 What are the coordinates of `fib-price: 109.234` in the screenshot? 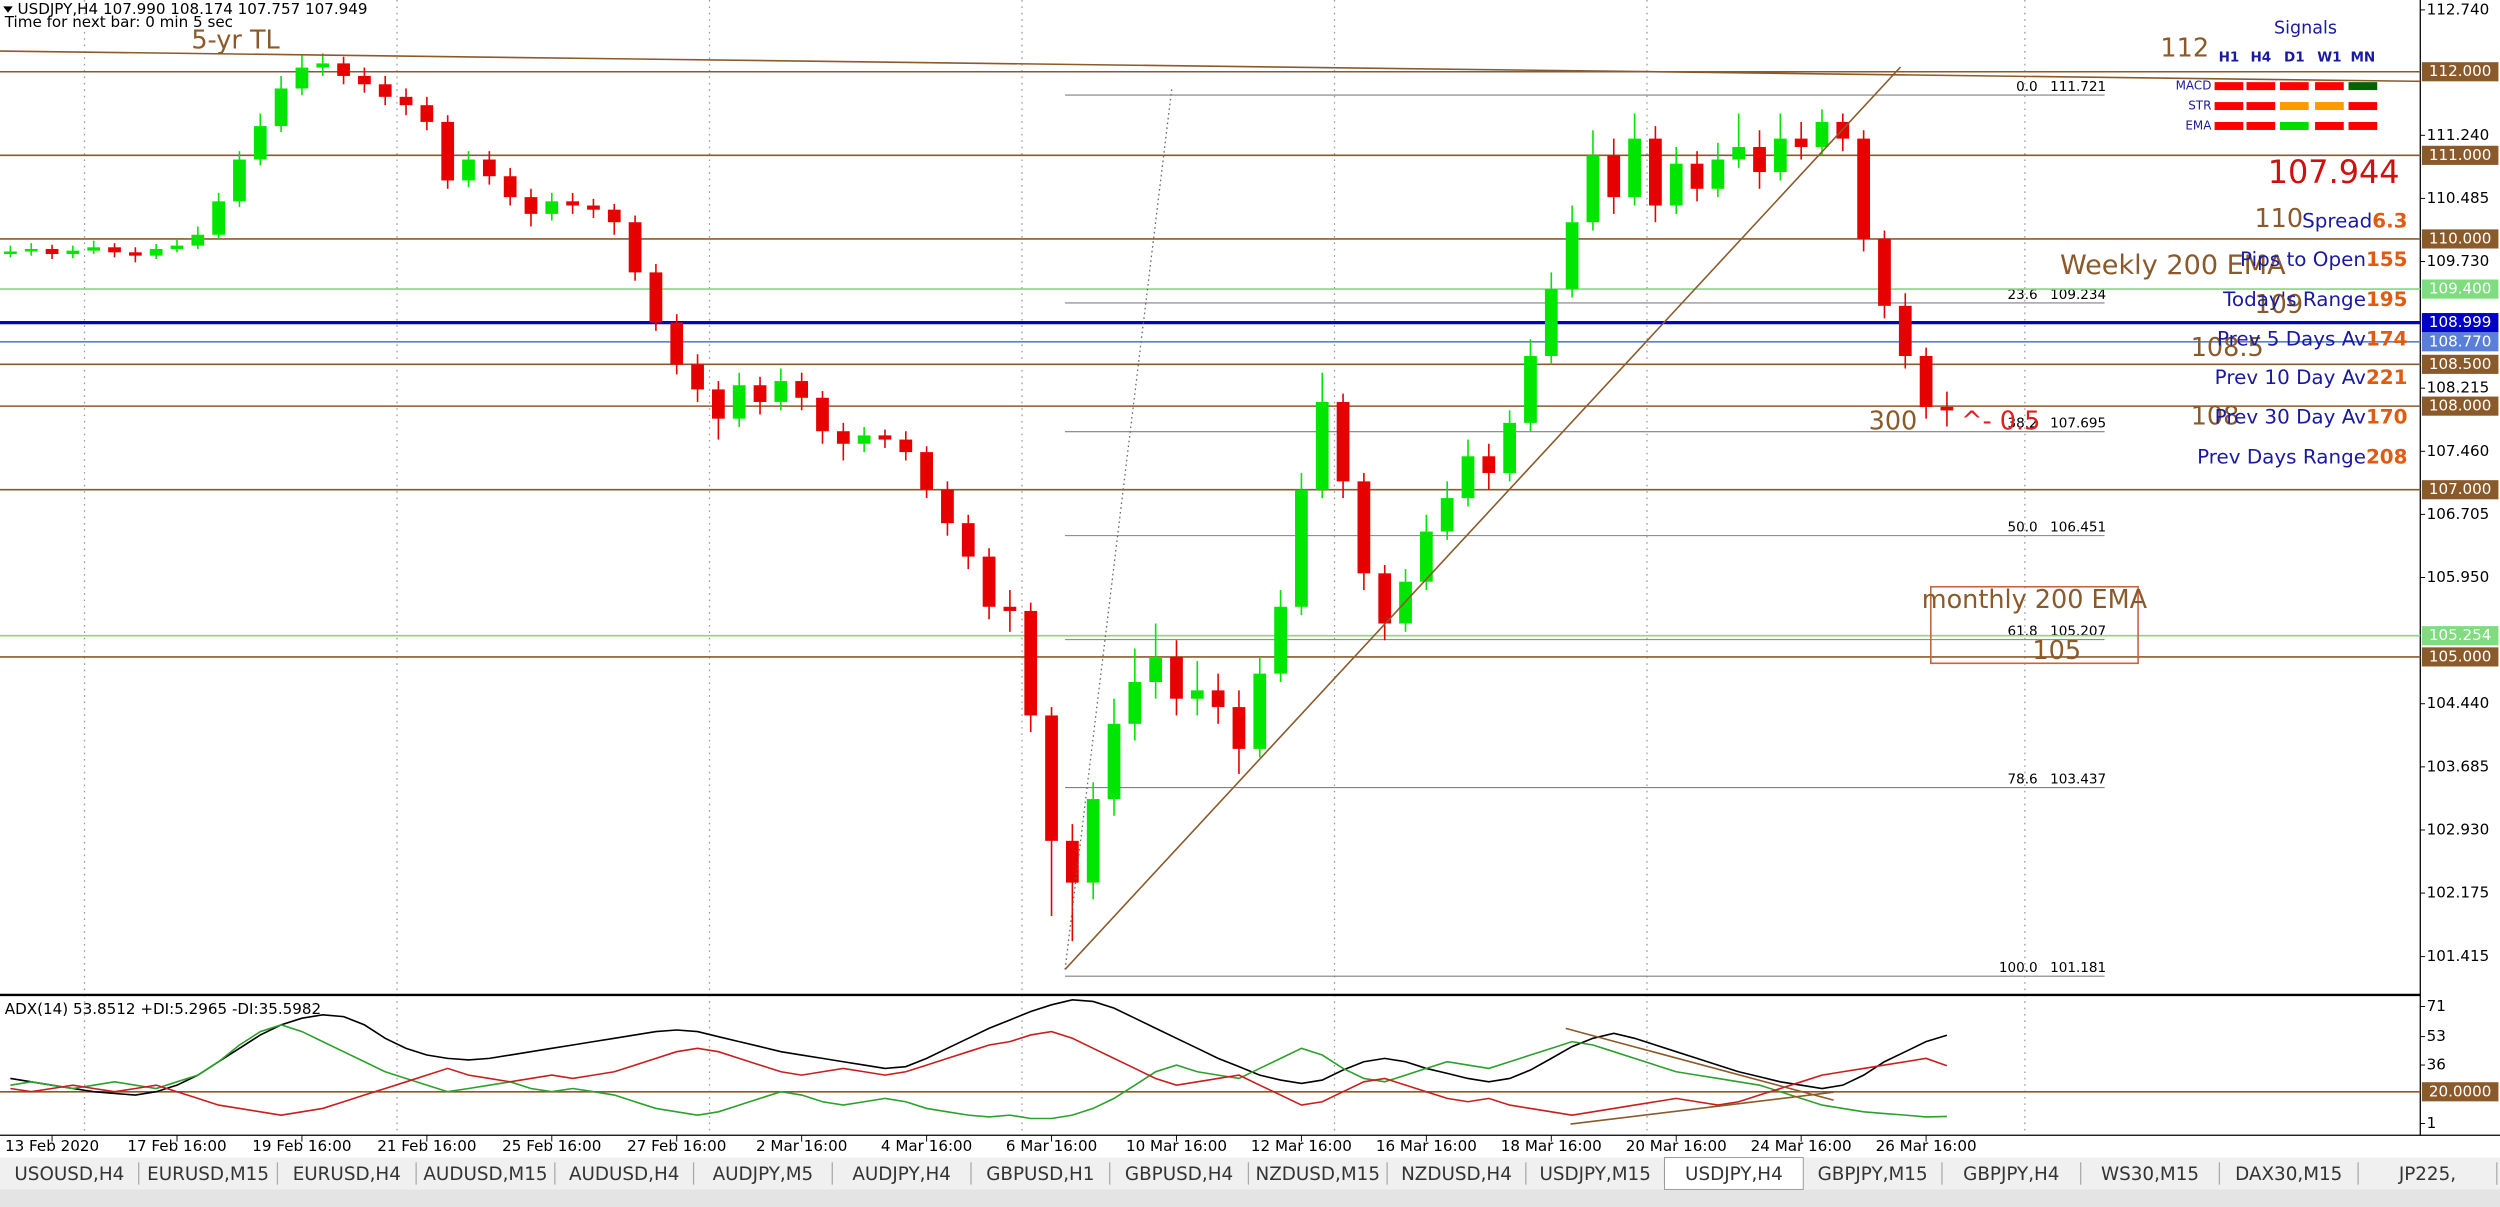 It's located at (2078, 295).